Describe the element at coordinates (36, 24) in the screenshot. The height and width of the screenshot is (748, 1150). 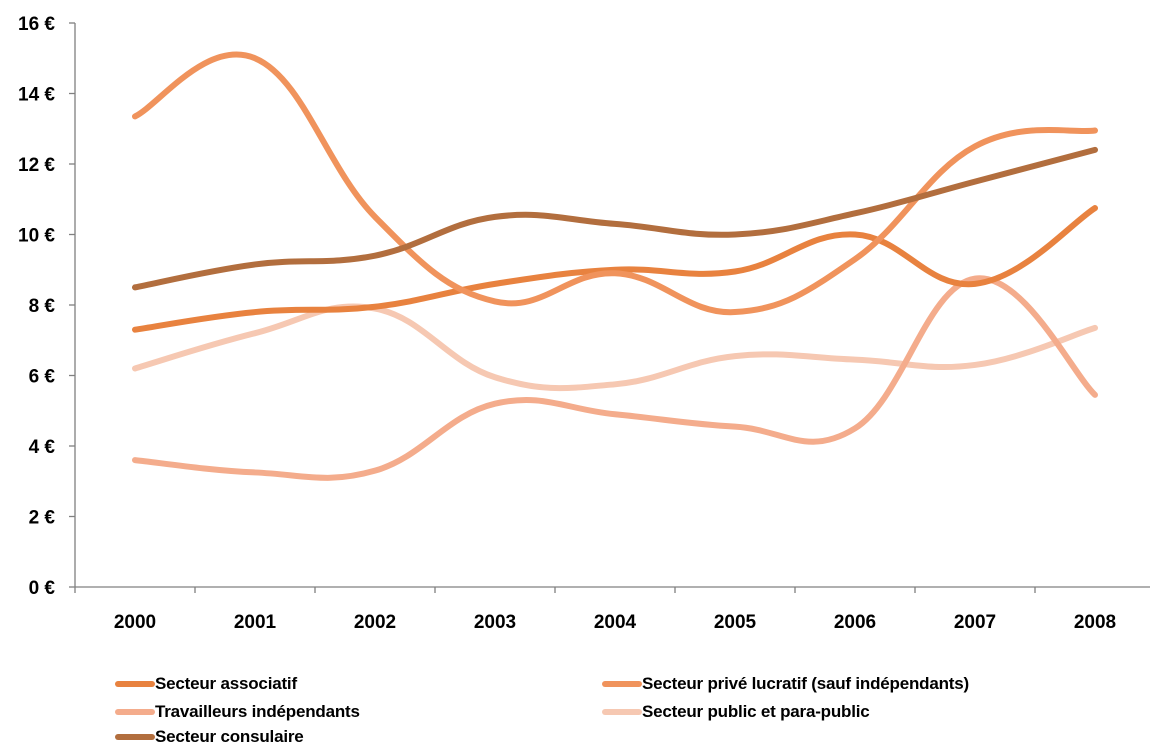
I see `y-tick-label: 16 €` at that location.